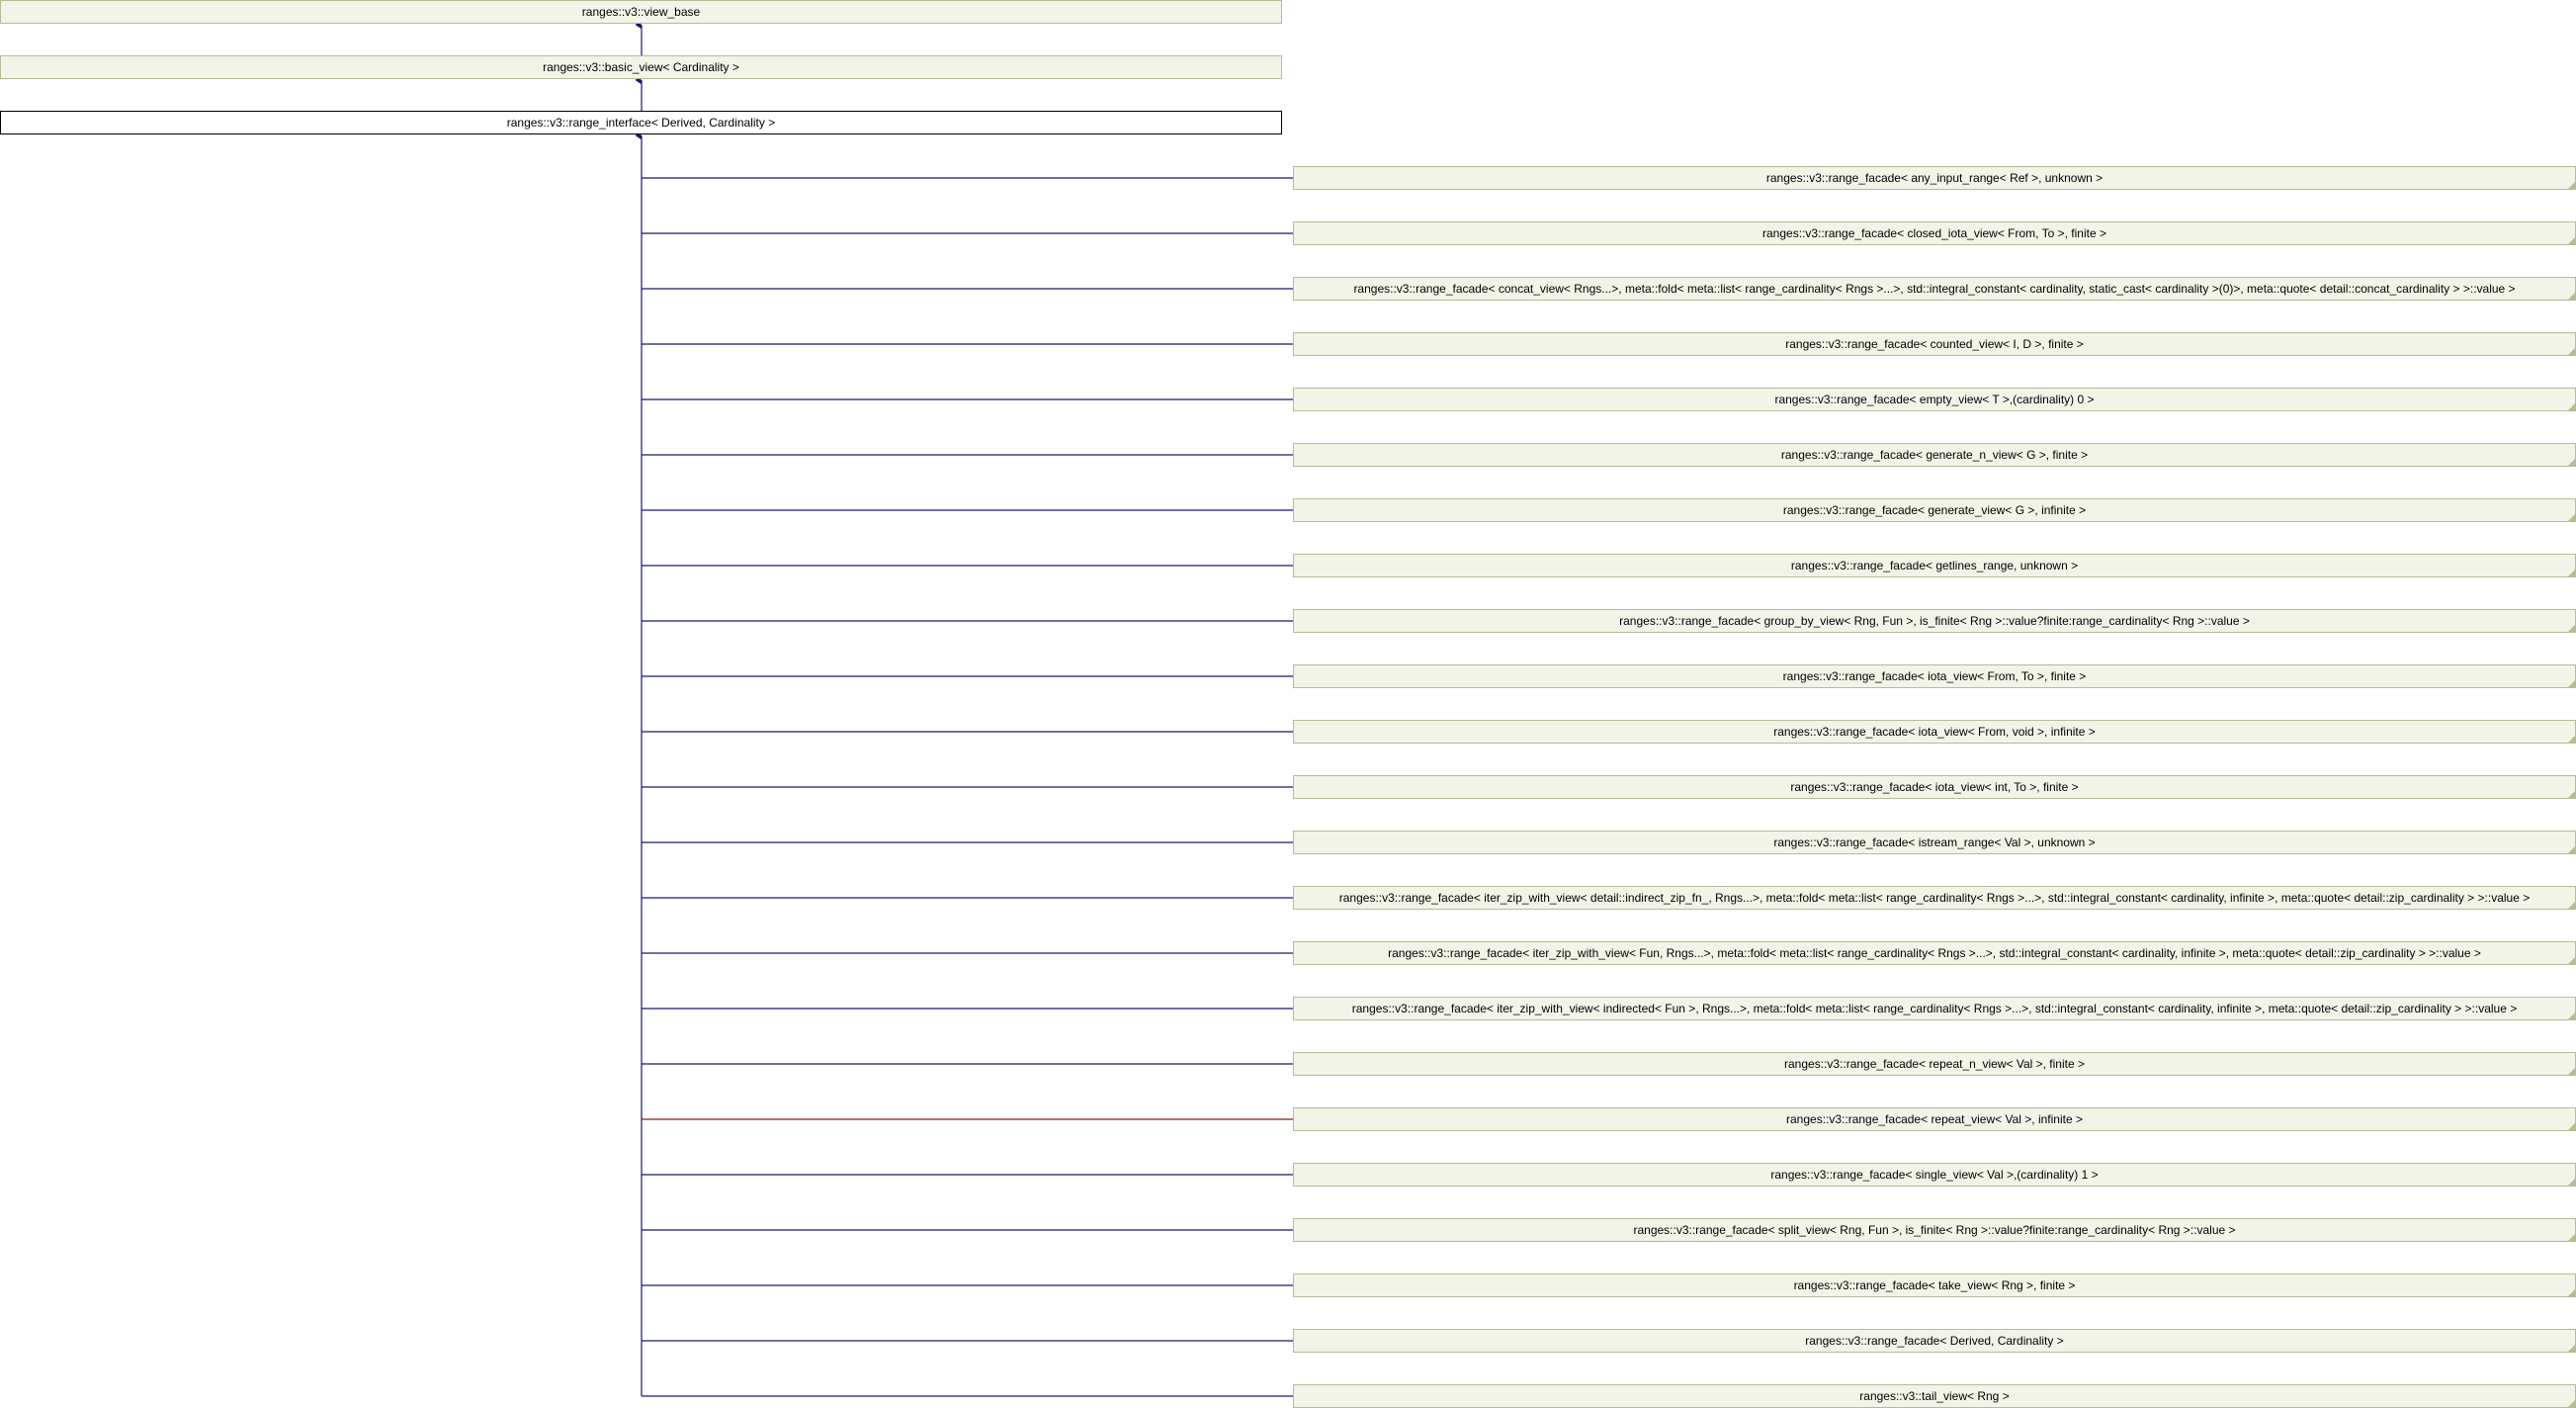  Describe the element at coordinates (1934, 1396) in the screenshot. I see `derived-class-node-23: ranges::v3::tail_view< Rng >` at that location.